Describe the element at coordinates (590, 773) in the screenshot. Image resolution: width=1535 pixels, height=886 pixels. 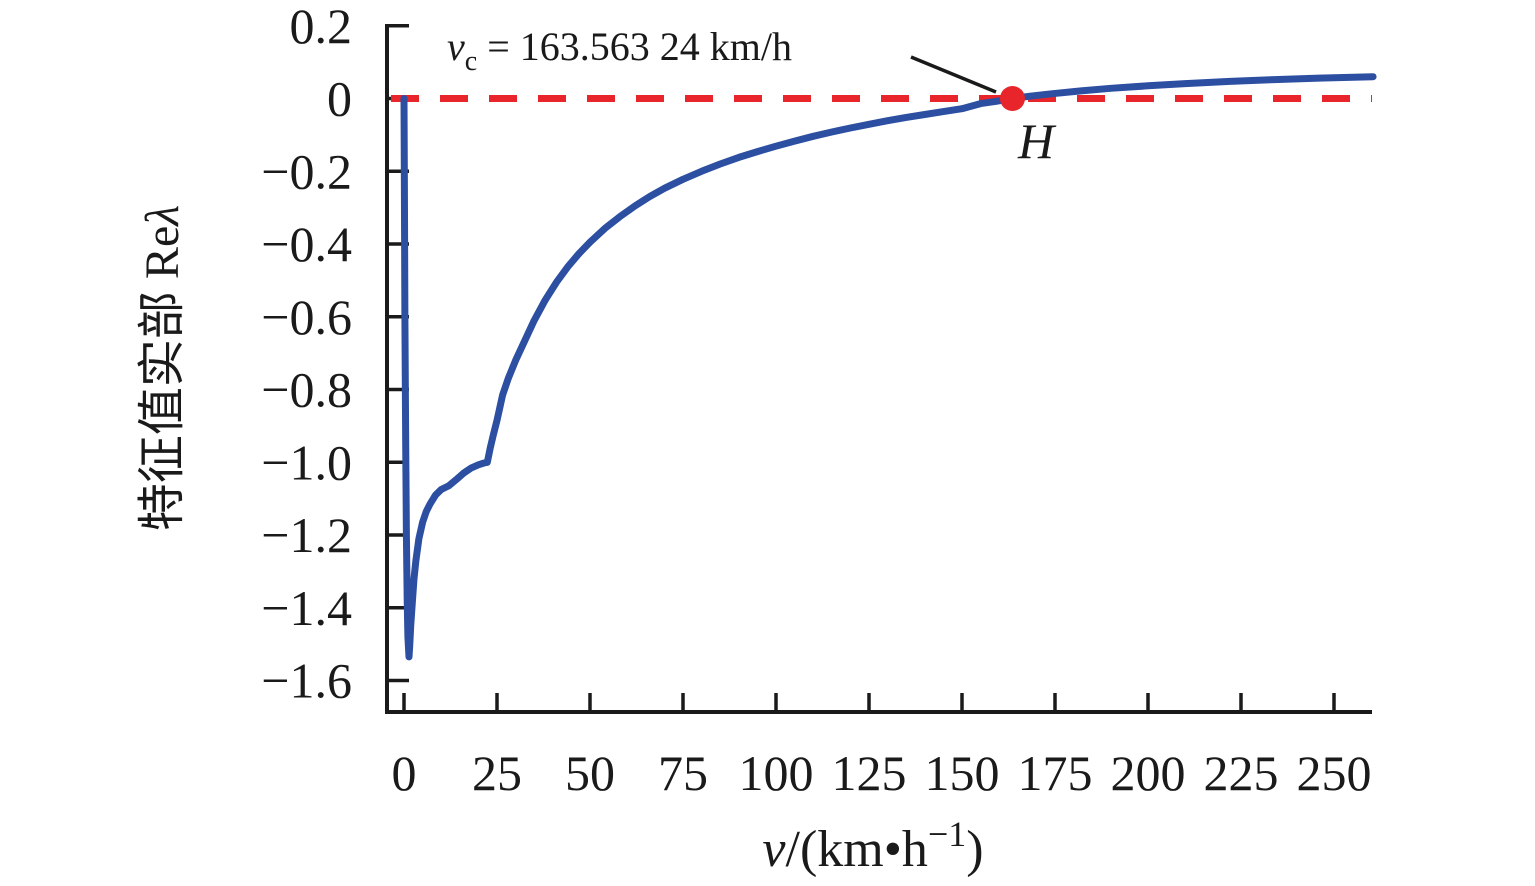
I see `x-tick-label: 50` at that location.